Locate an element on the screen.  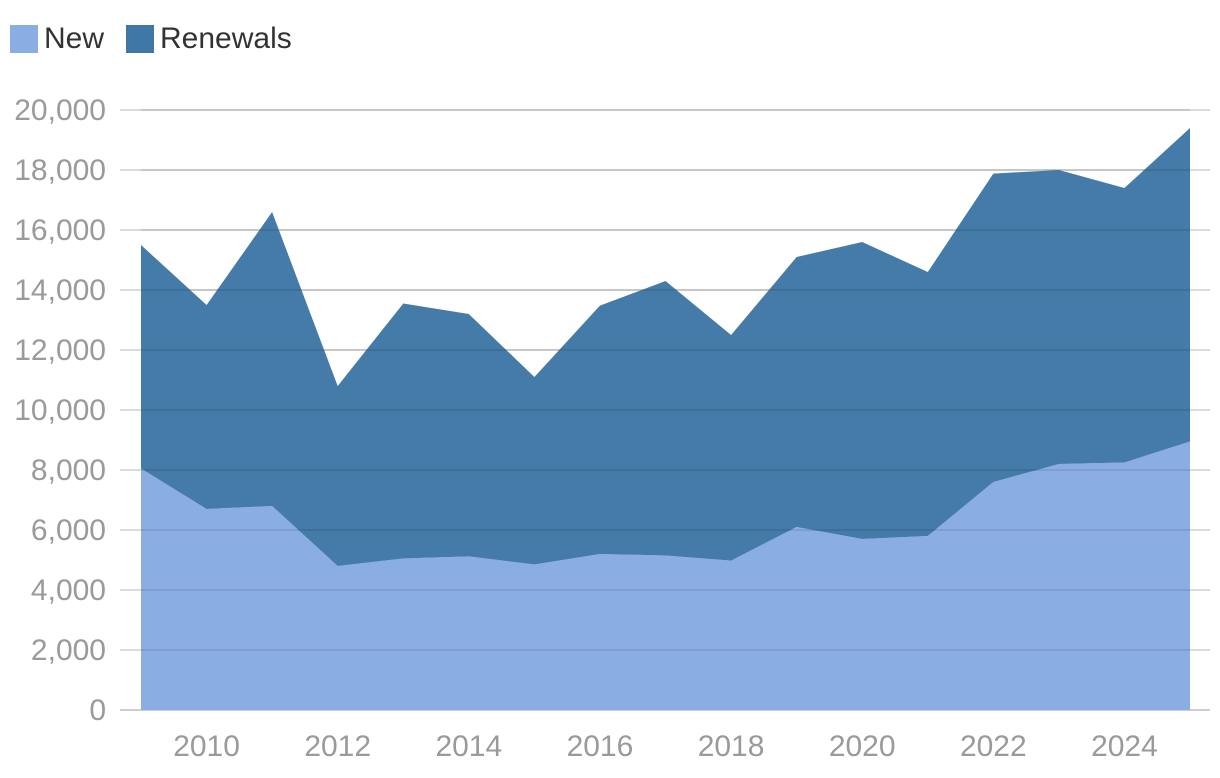
chart-legend: New Renewals is located at coordinates (151, 39).